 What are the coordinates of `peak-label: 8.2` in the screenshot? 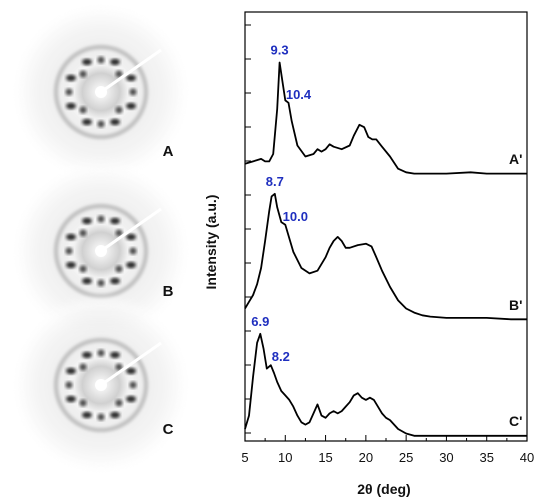 It's located at (281, 356).